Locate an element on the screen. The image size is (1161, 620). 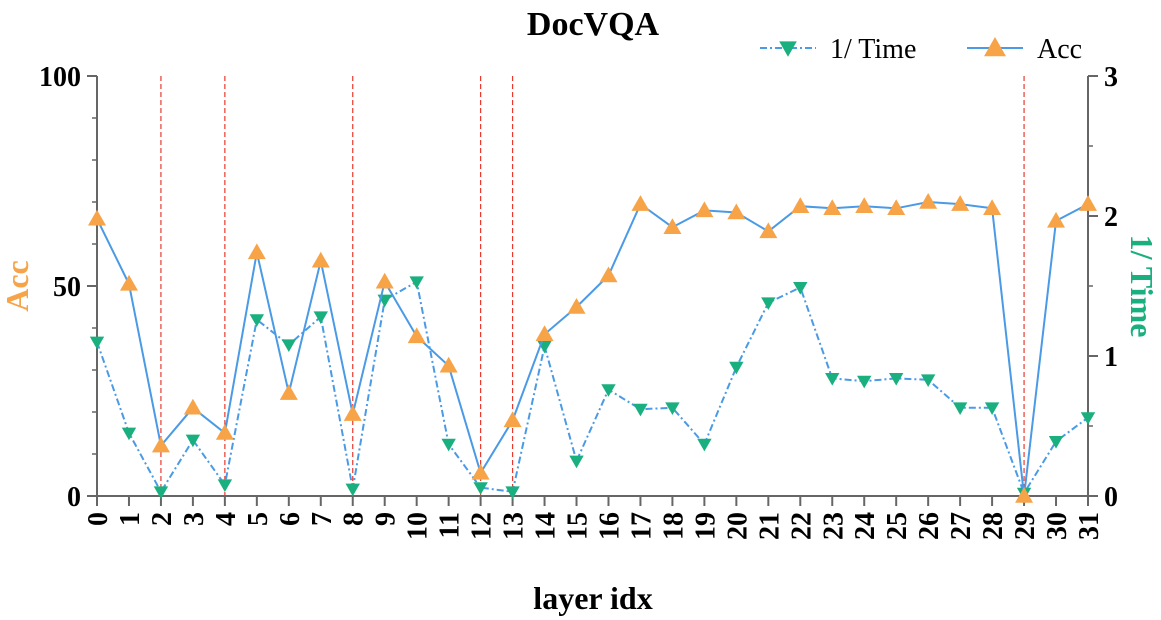
x-tick-label: 17 is located at coordinates (641, 526).